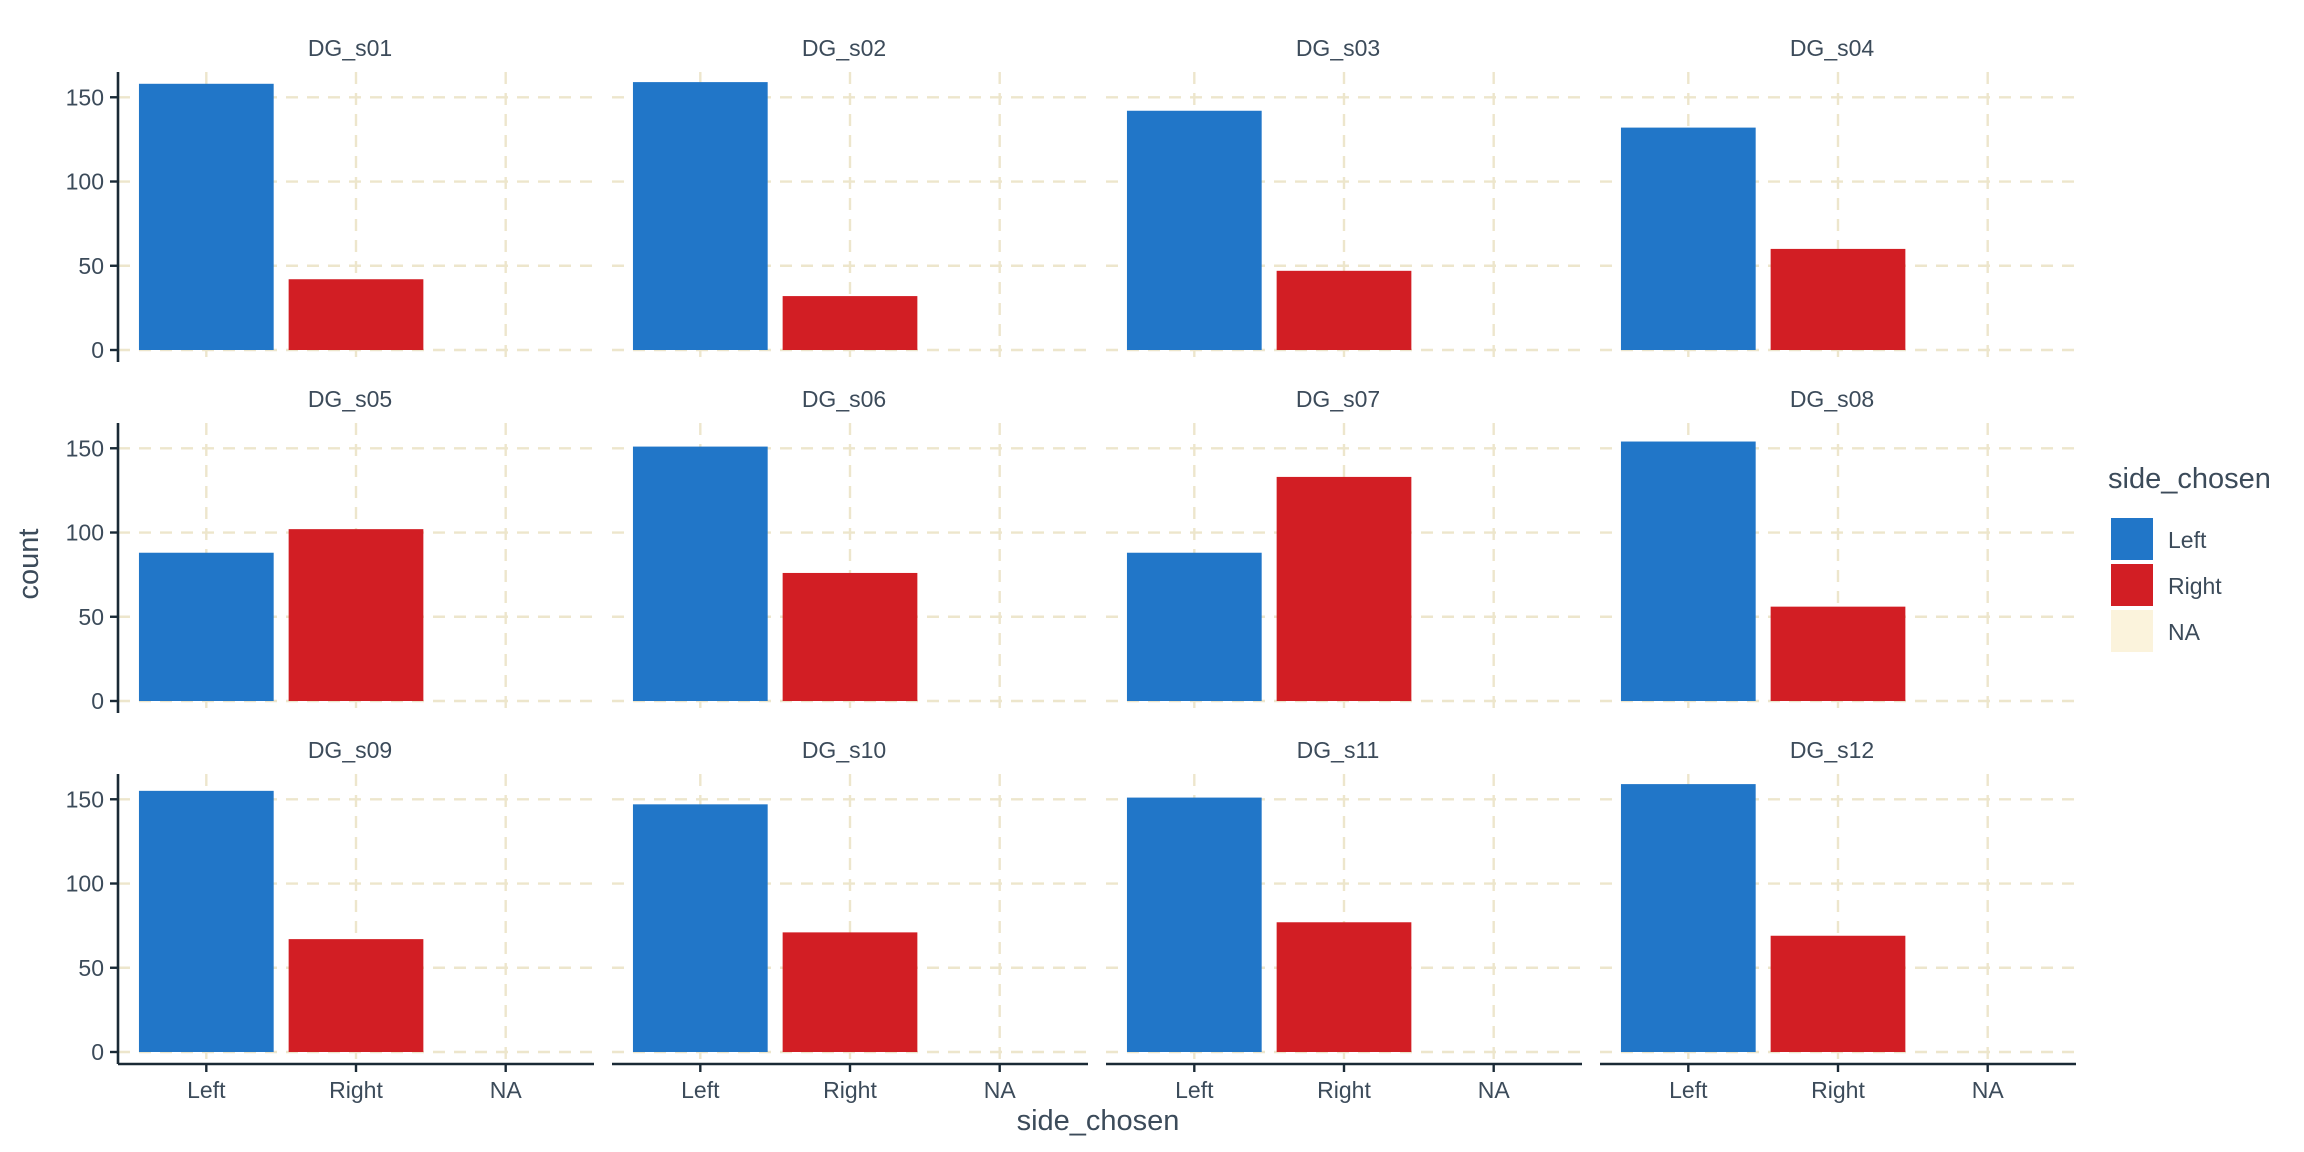 The height and width of the screenshot is (1152, 2304). What do you see at coordinates (350, 750) in the screenshot?
I see `facet-strip-label: DG_s09` at bounding box center [350, 750].